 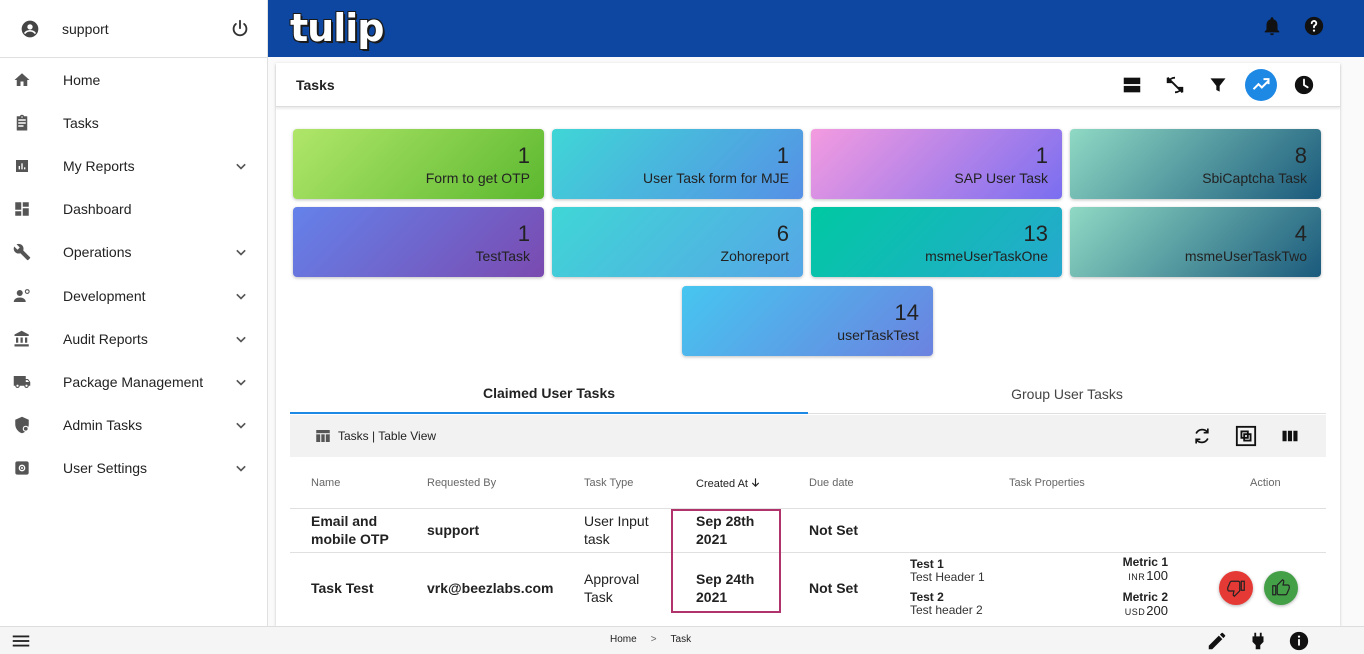 I want to click on sidebar-item-home: Home, so click(x=133, y=79).